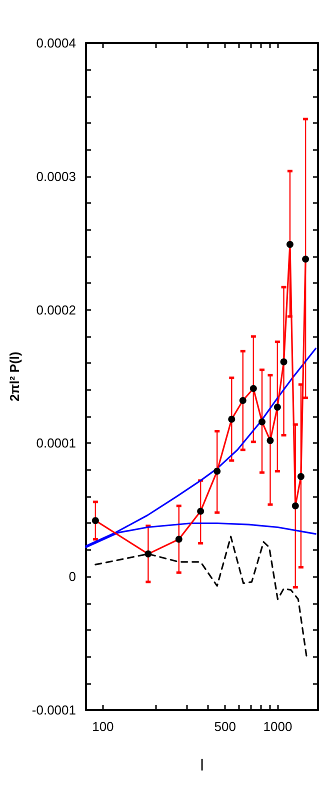 Image resolution: width=335 pixels, height=797 pixels. I want to click on y-tick-label: 0.0003, so click(56, 176).